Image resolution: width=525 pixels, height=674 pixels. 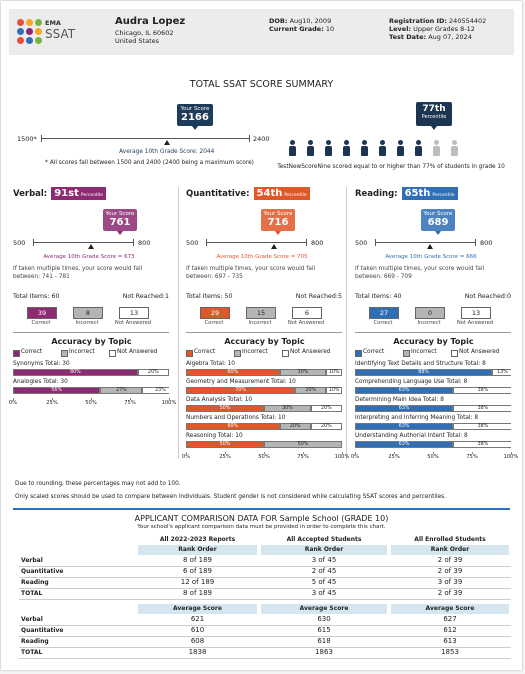 I want to click on value: 10, so click(x=330, y=29).